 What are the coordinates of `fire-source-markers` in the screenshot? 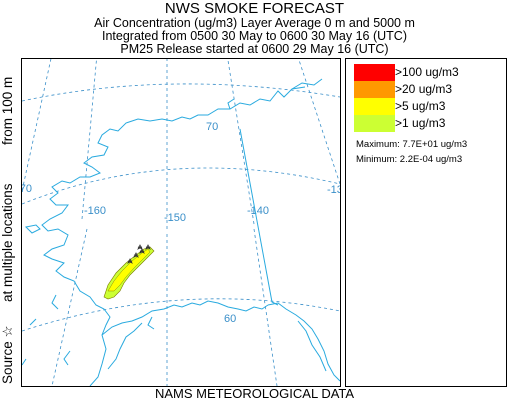 It's located at (139, 254).